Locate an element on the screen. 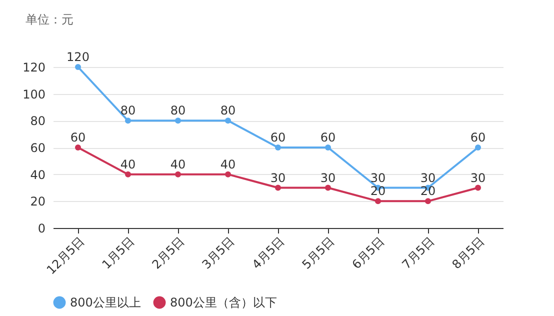  y-tick-label: 0 is located at coordinates (42, 229).